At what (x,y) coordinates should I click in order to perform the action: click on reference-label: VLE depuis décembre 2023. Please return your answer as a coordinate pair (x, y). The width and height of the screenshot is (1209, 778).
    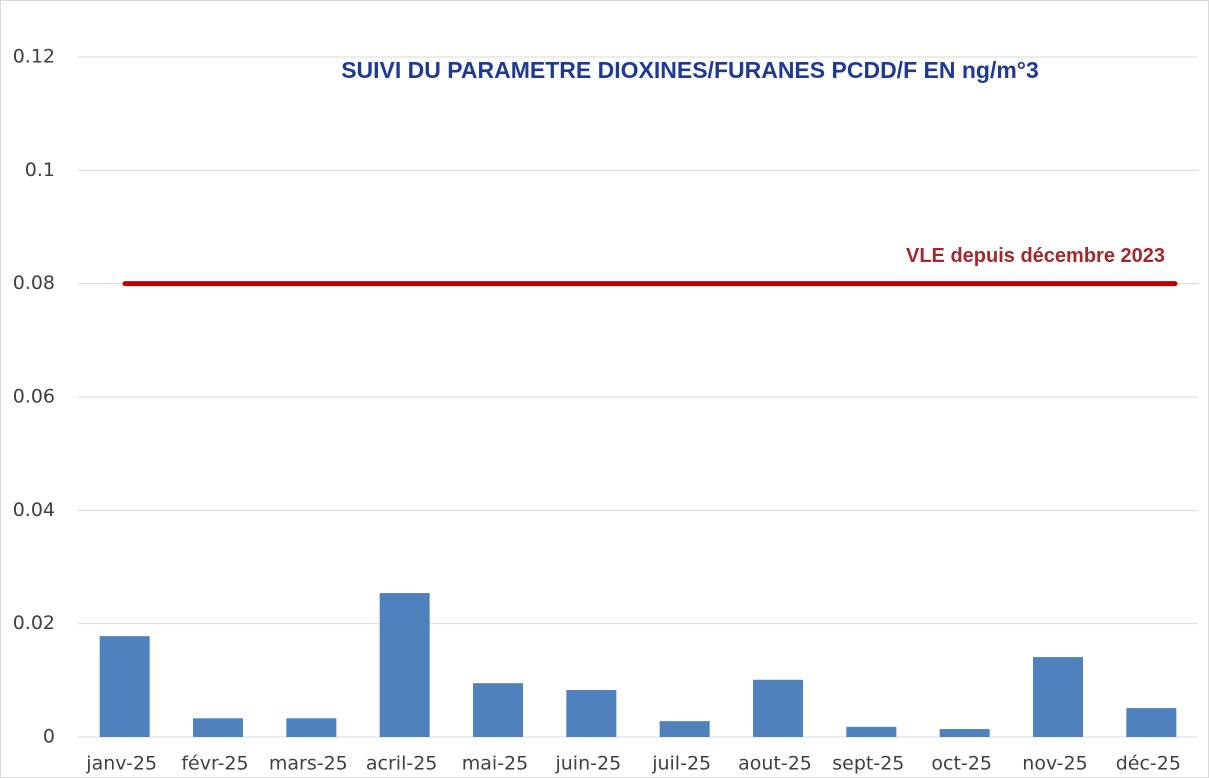
    Looking at the image, I should click on (1035, 256).